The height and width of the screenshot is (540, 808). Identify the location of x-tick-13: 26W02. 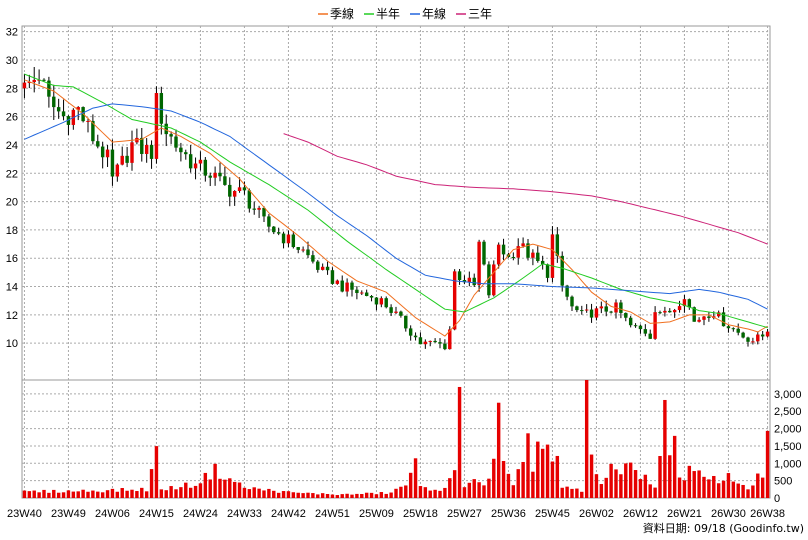
(596, 514).